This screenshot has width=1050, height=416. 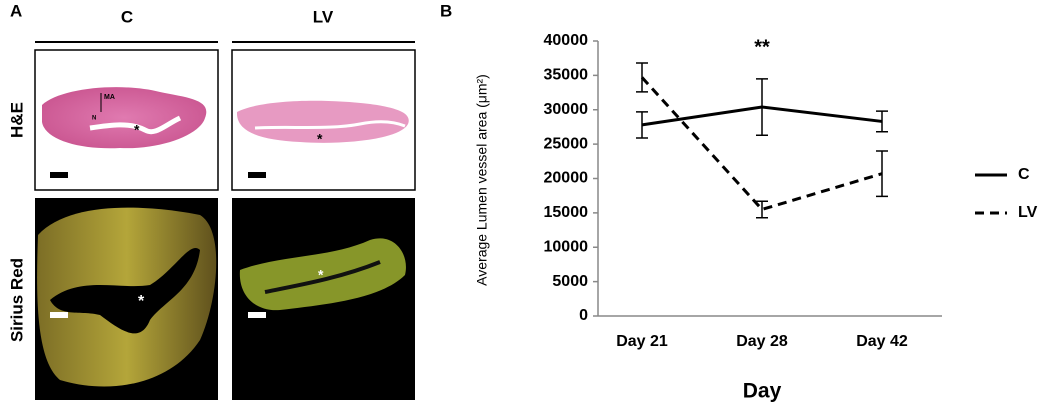 What do you see at coordinates (761, 144) in the screenshot?
I see `series-line` at bounding box center [761, 144].